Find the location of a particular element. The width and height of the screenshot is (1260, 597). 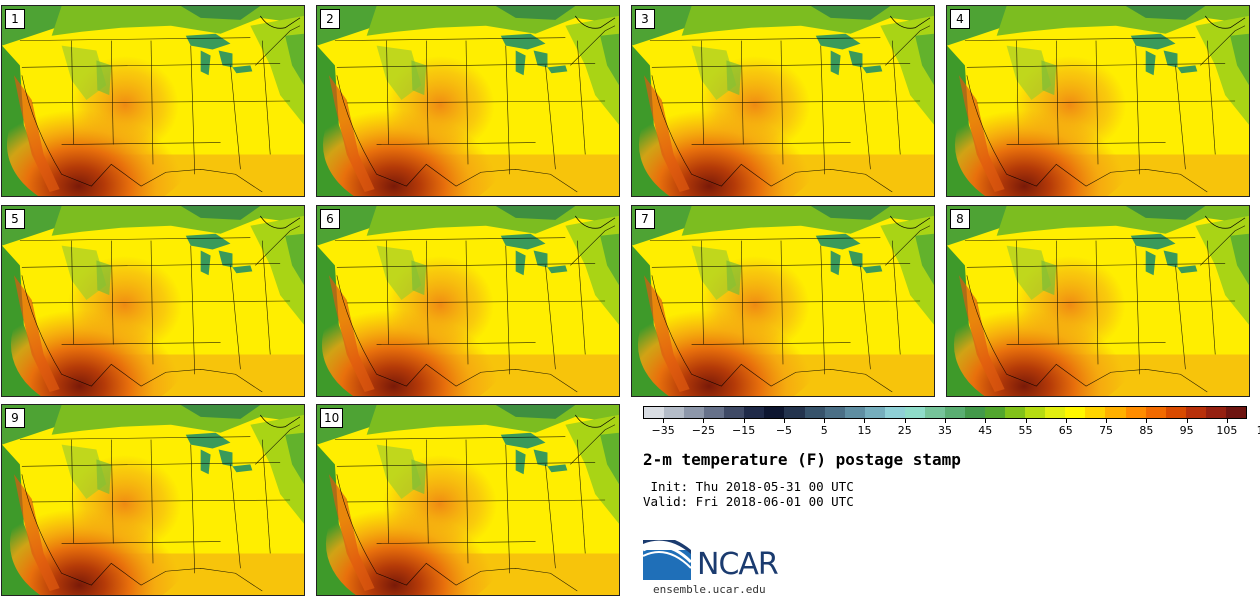

member-label: 8 is located at coordinates (960, 219).